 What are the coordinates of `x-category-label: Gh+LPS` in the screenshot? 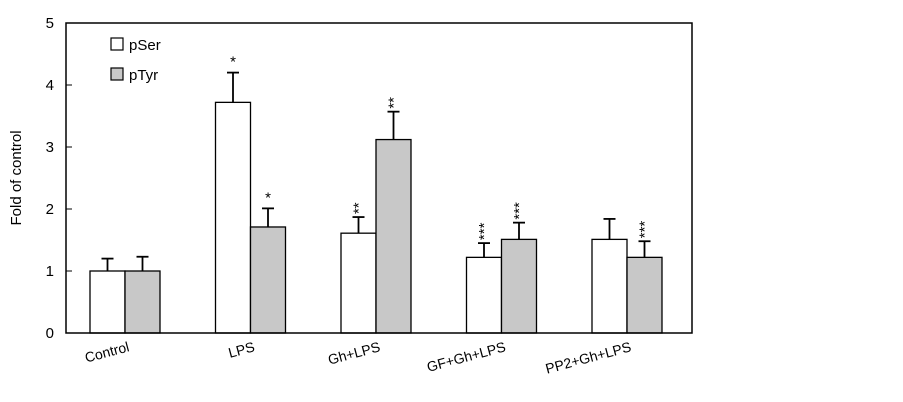 It's located at (354, 352).